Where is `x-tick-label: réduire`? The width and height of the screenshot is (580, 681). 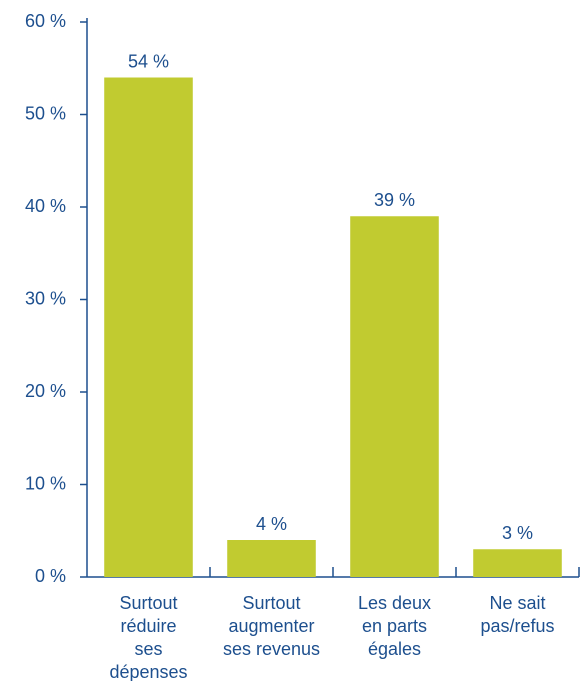
x-tick-label: réduire is located at coordinates (148, 626).